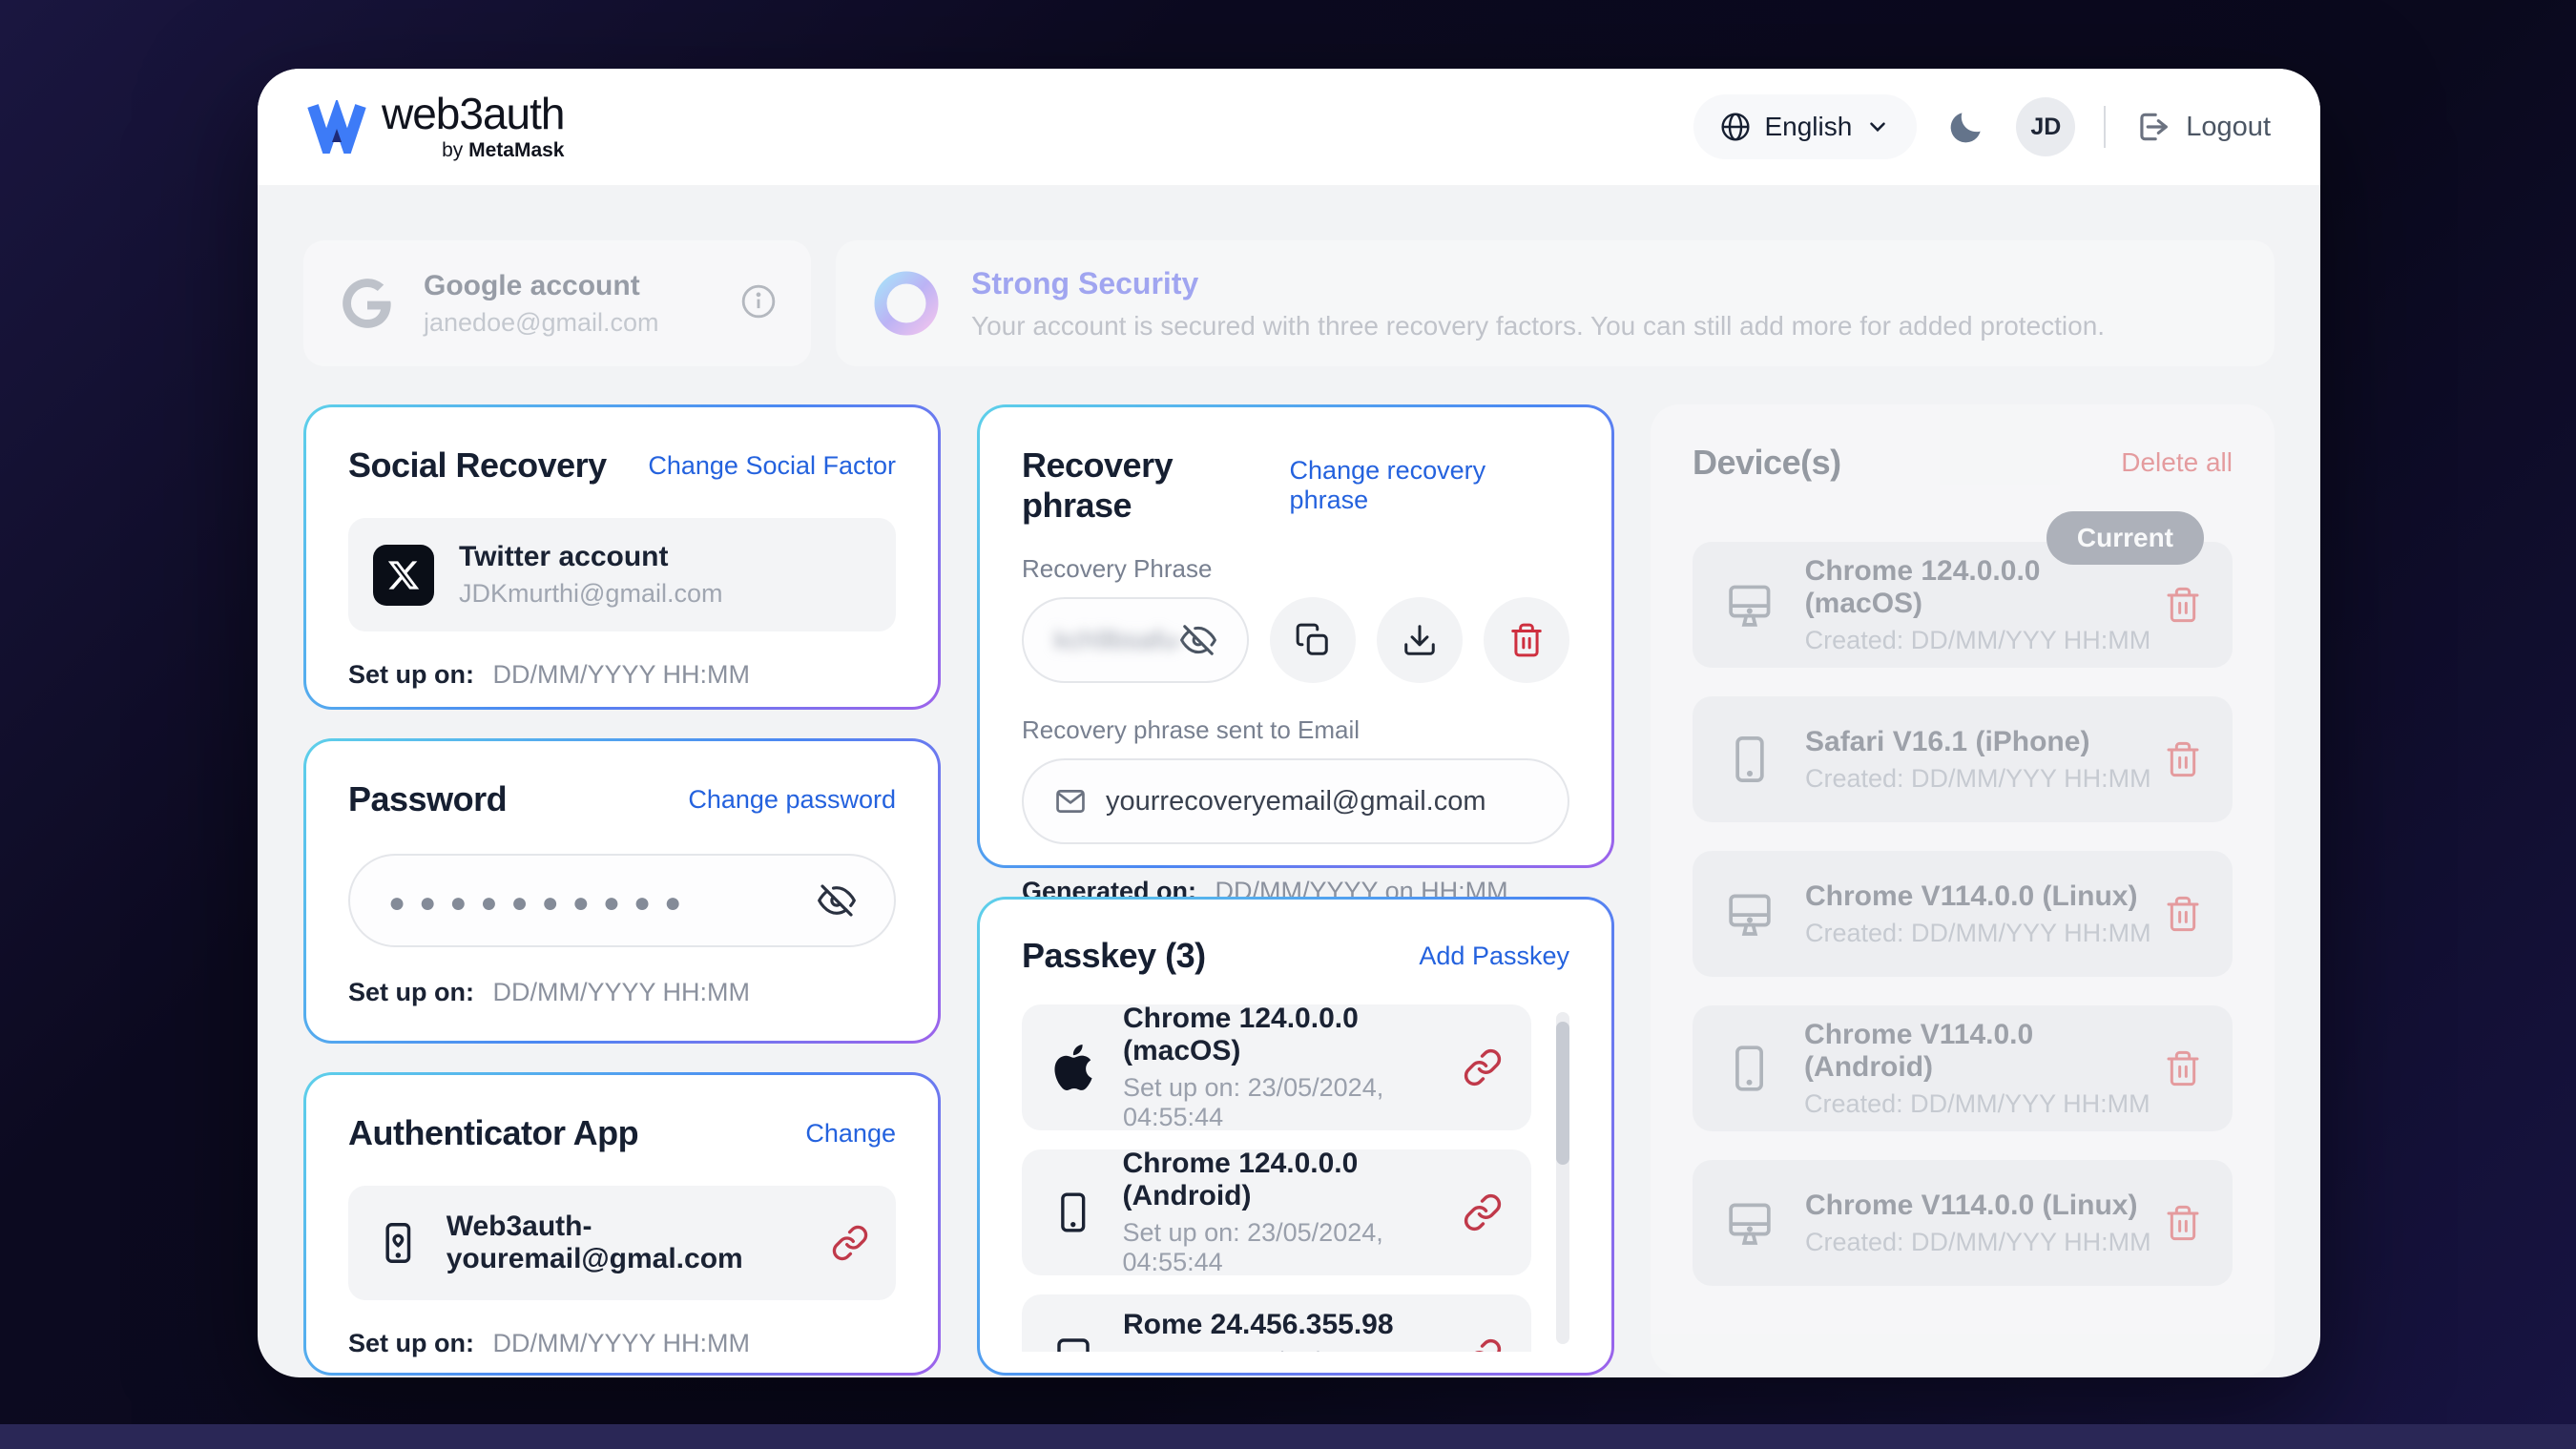 The height and width of the screenshot is (1449, 2576). Describe the element at coordinates (1070, 801) in the screenshot. I see `mail-icon` at that location.